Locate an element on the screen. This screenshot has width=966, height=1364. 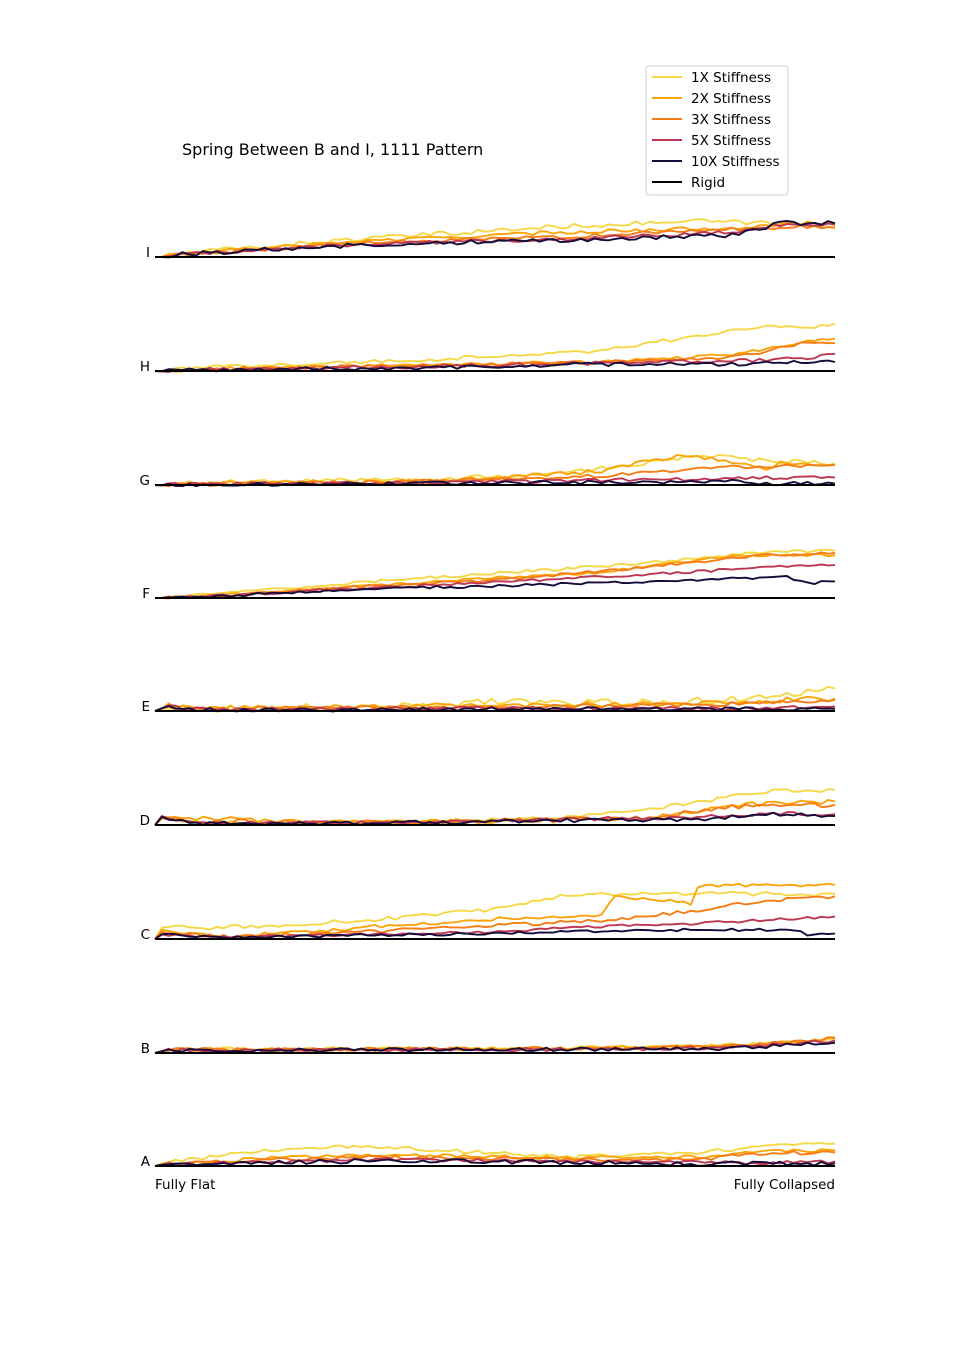
chart-title: Spring Between B and I, 1111 Pattern is located at coordinates (332, 149).